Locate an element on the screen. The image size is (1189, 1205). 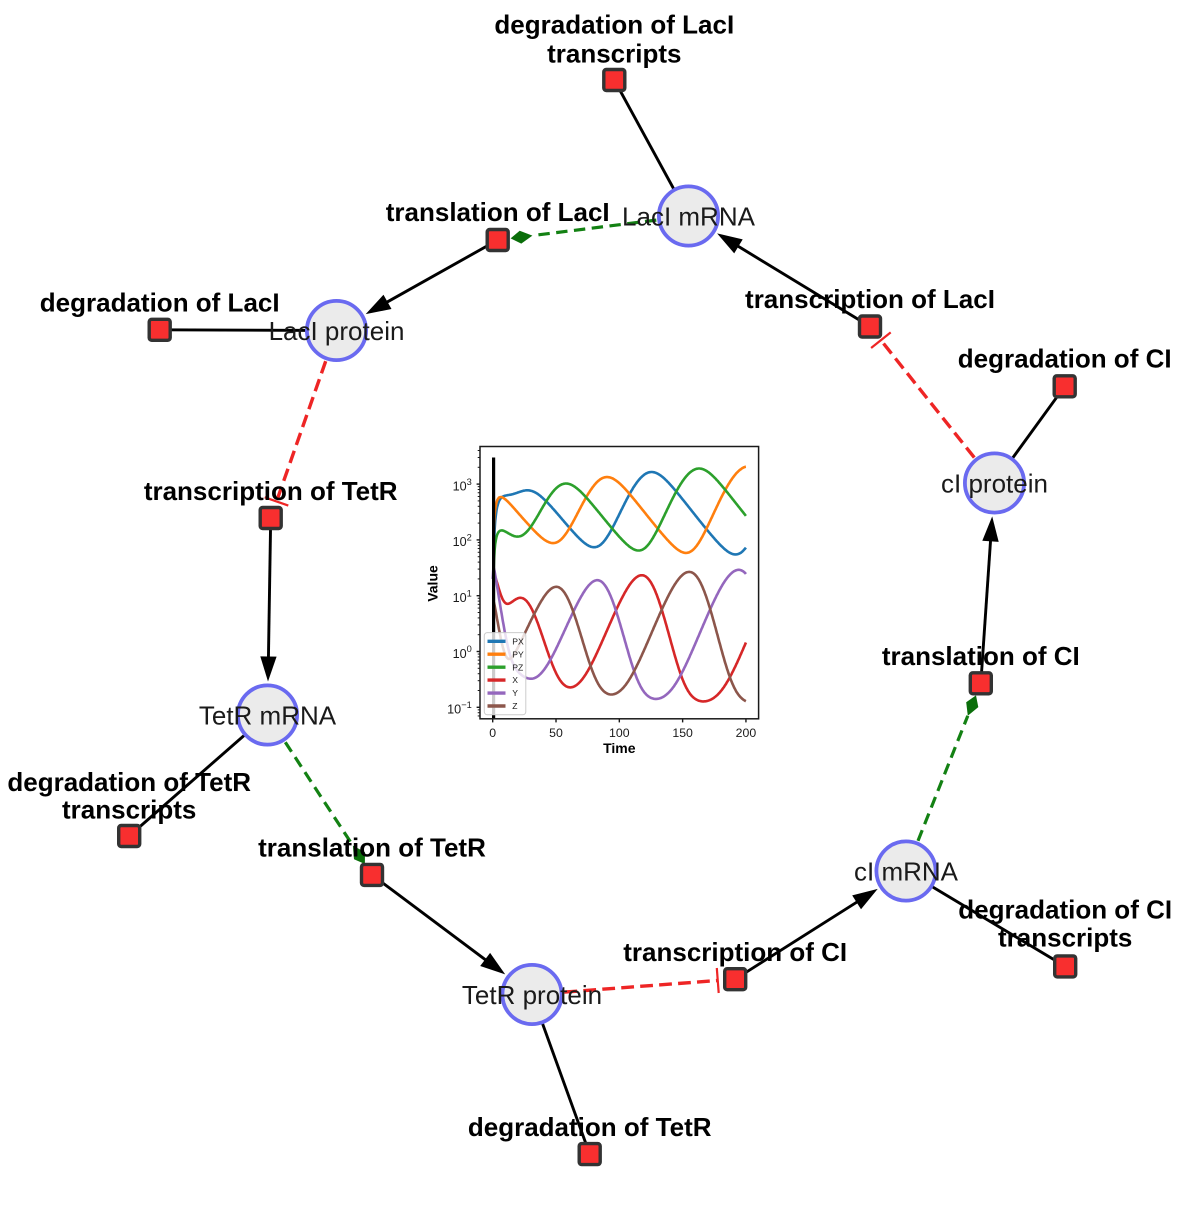
svg-text: cI protein is located at coordinates (994, 484).